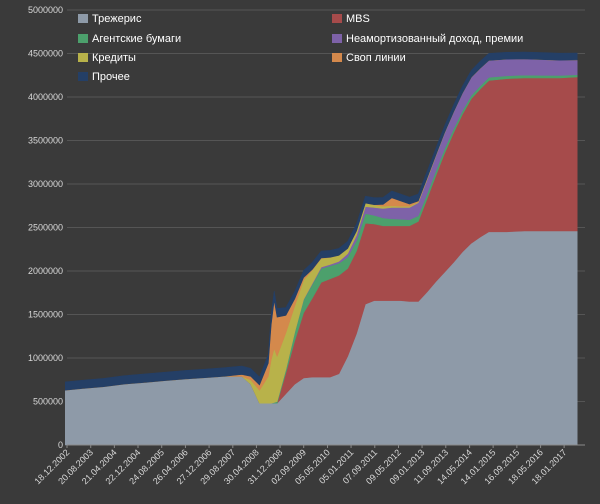 The width and height of the screenshot is (600, 504). I want to click on legend-label: Неамортизованный доход, премии, so click(434, 39).